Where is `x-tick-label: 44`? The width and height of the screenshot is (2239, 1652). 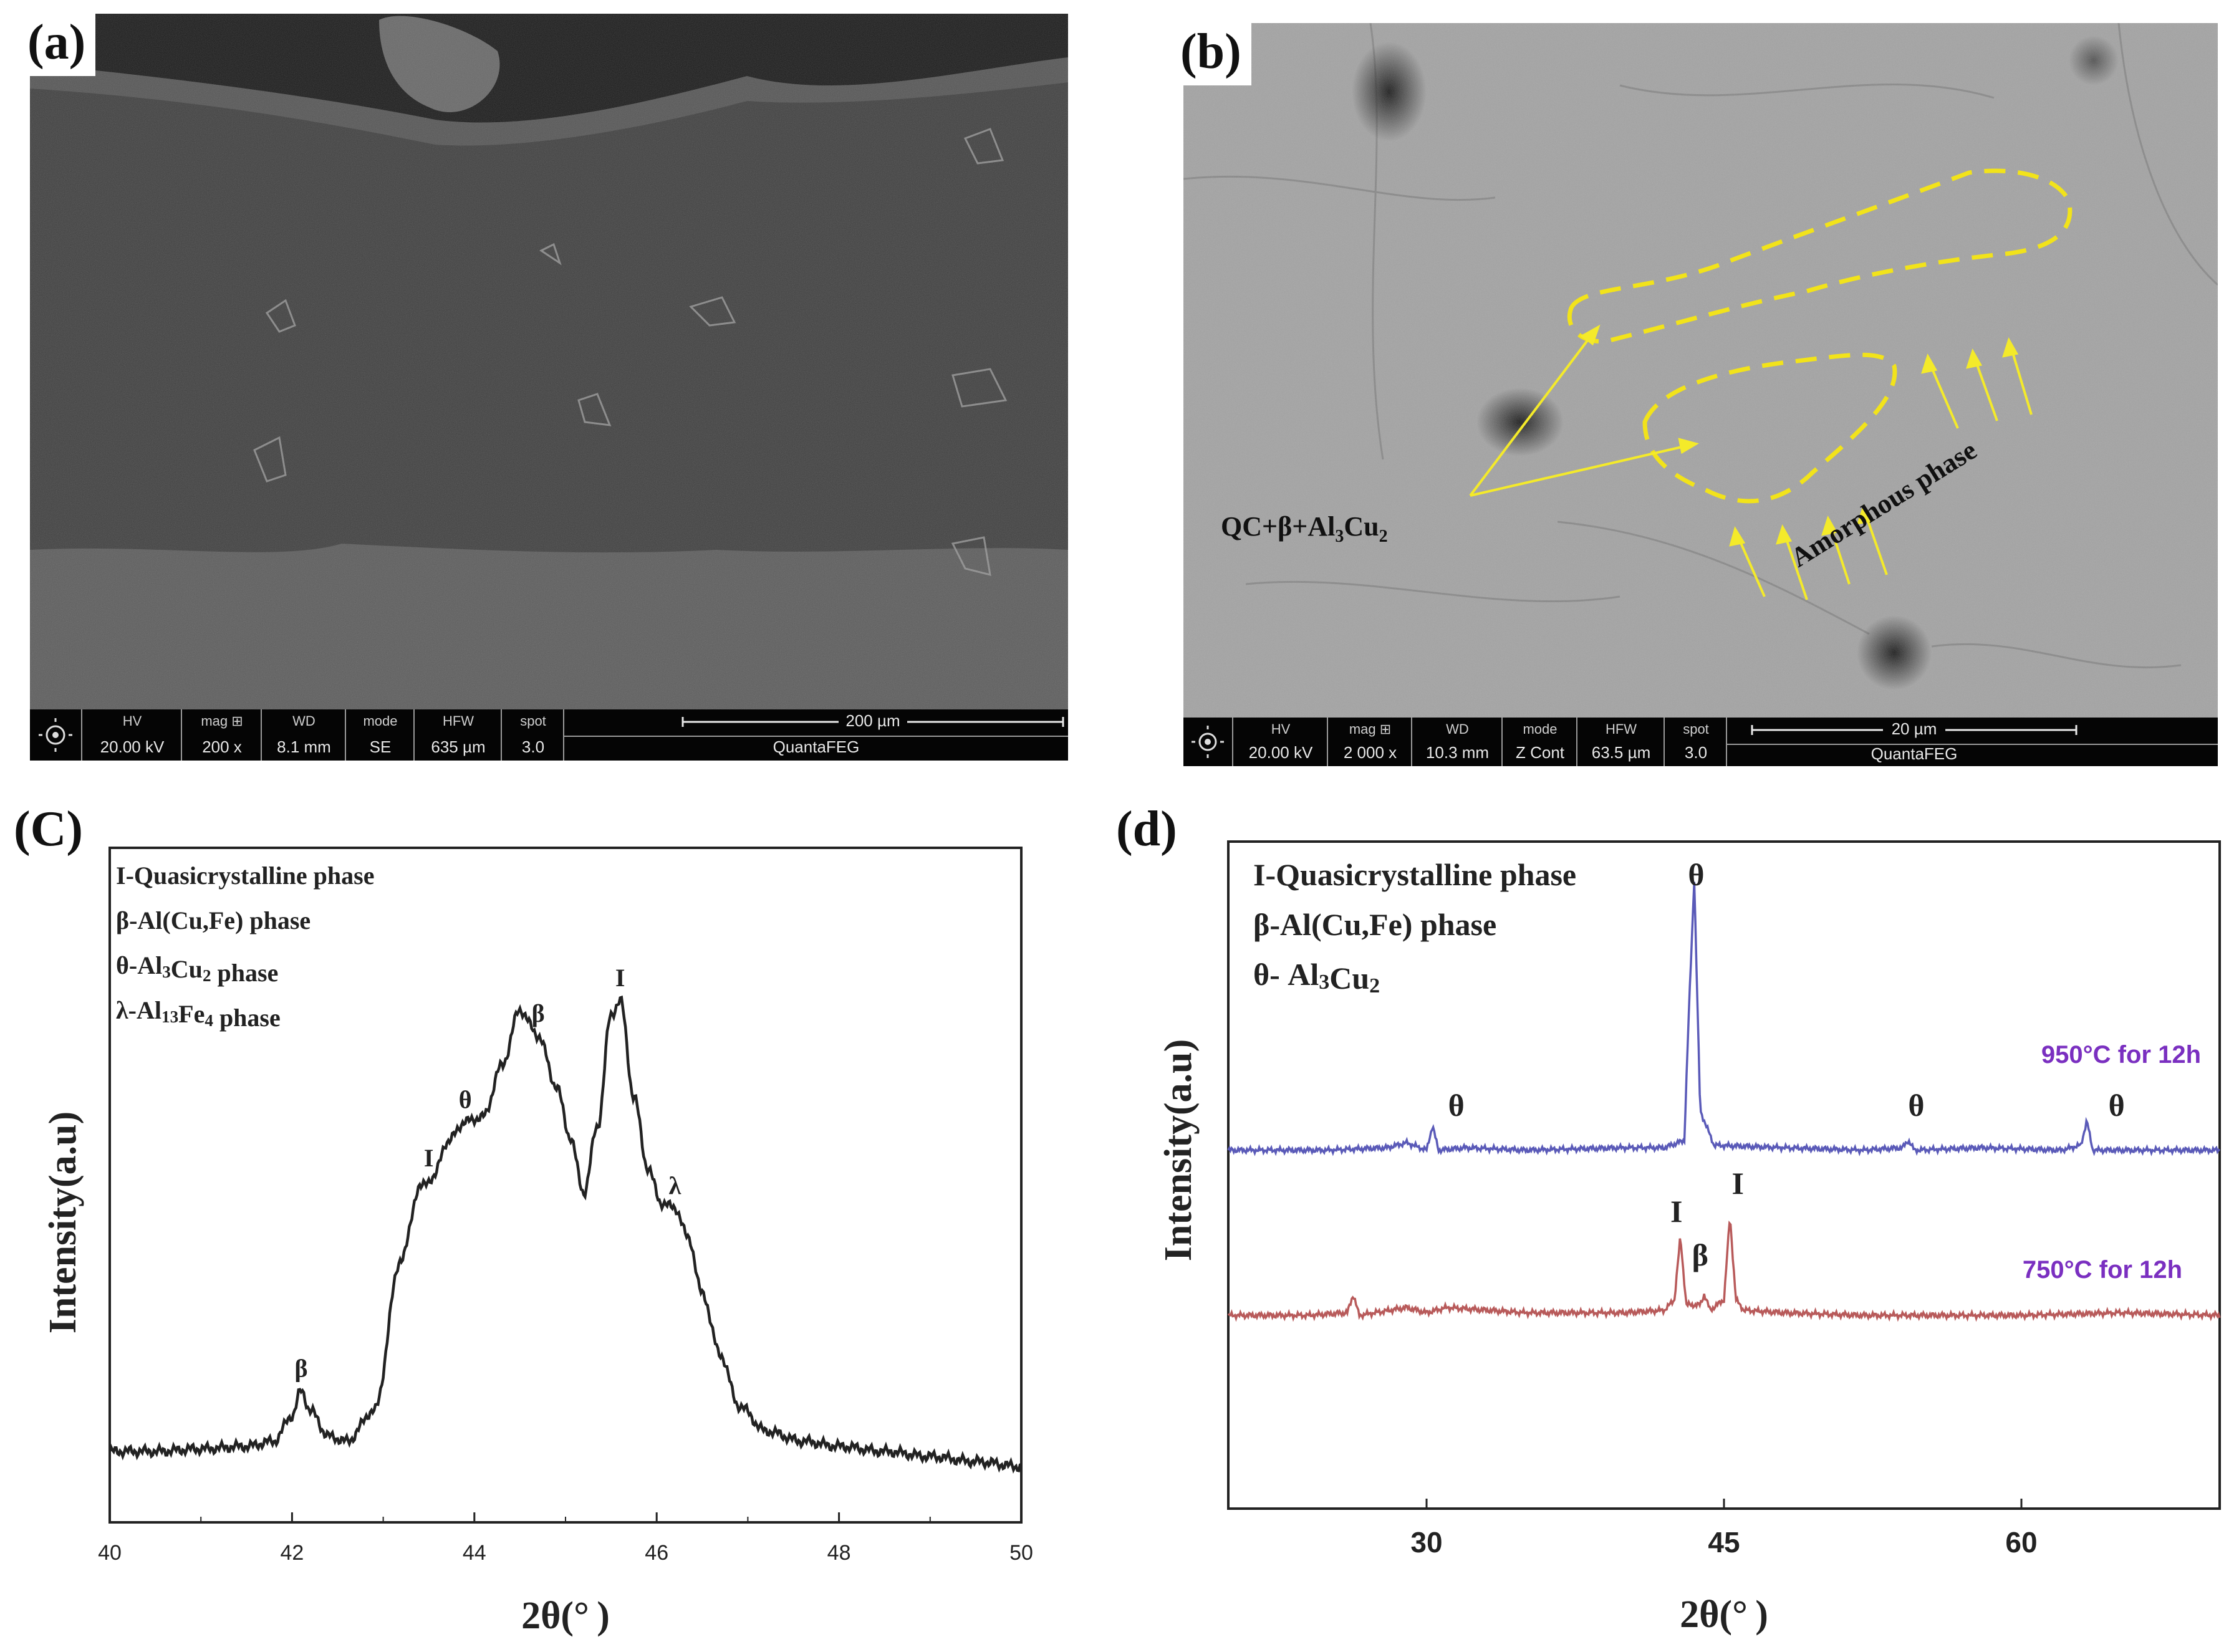 x-tick-label: 44 is located at coordinates (474, 1553).